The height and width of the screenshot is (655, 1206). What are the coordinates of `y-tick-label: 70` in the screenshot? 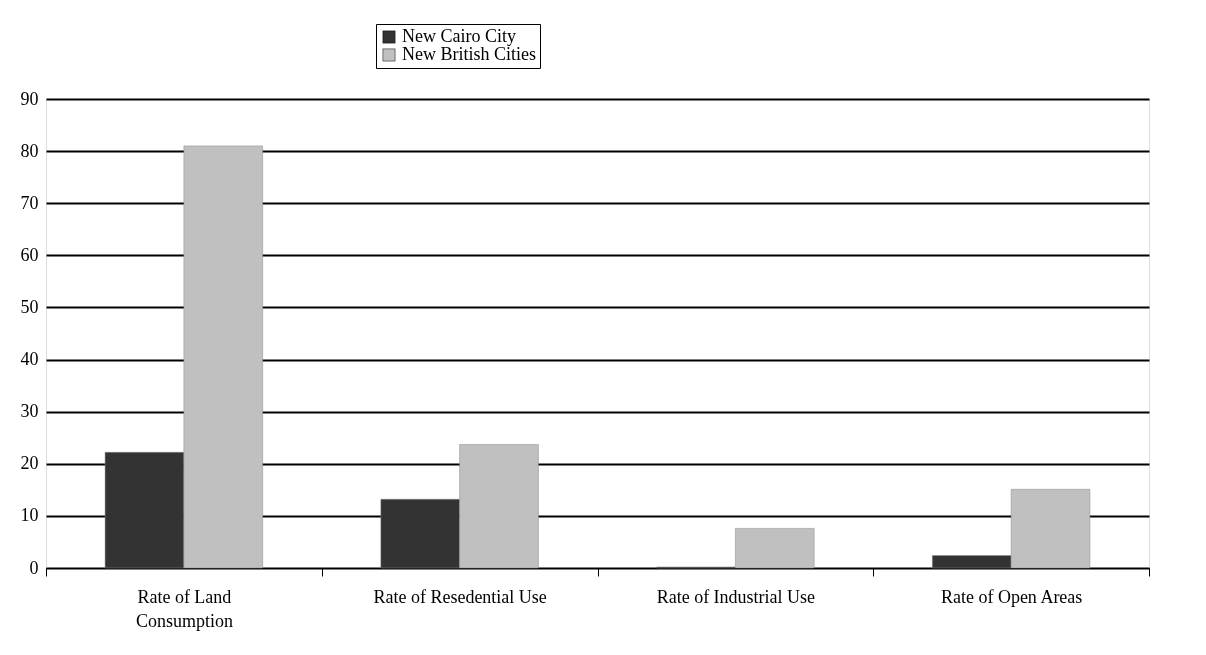 It's located at (29, 202).